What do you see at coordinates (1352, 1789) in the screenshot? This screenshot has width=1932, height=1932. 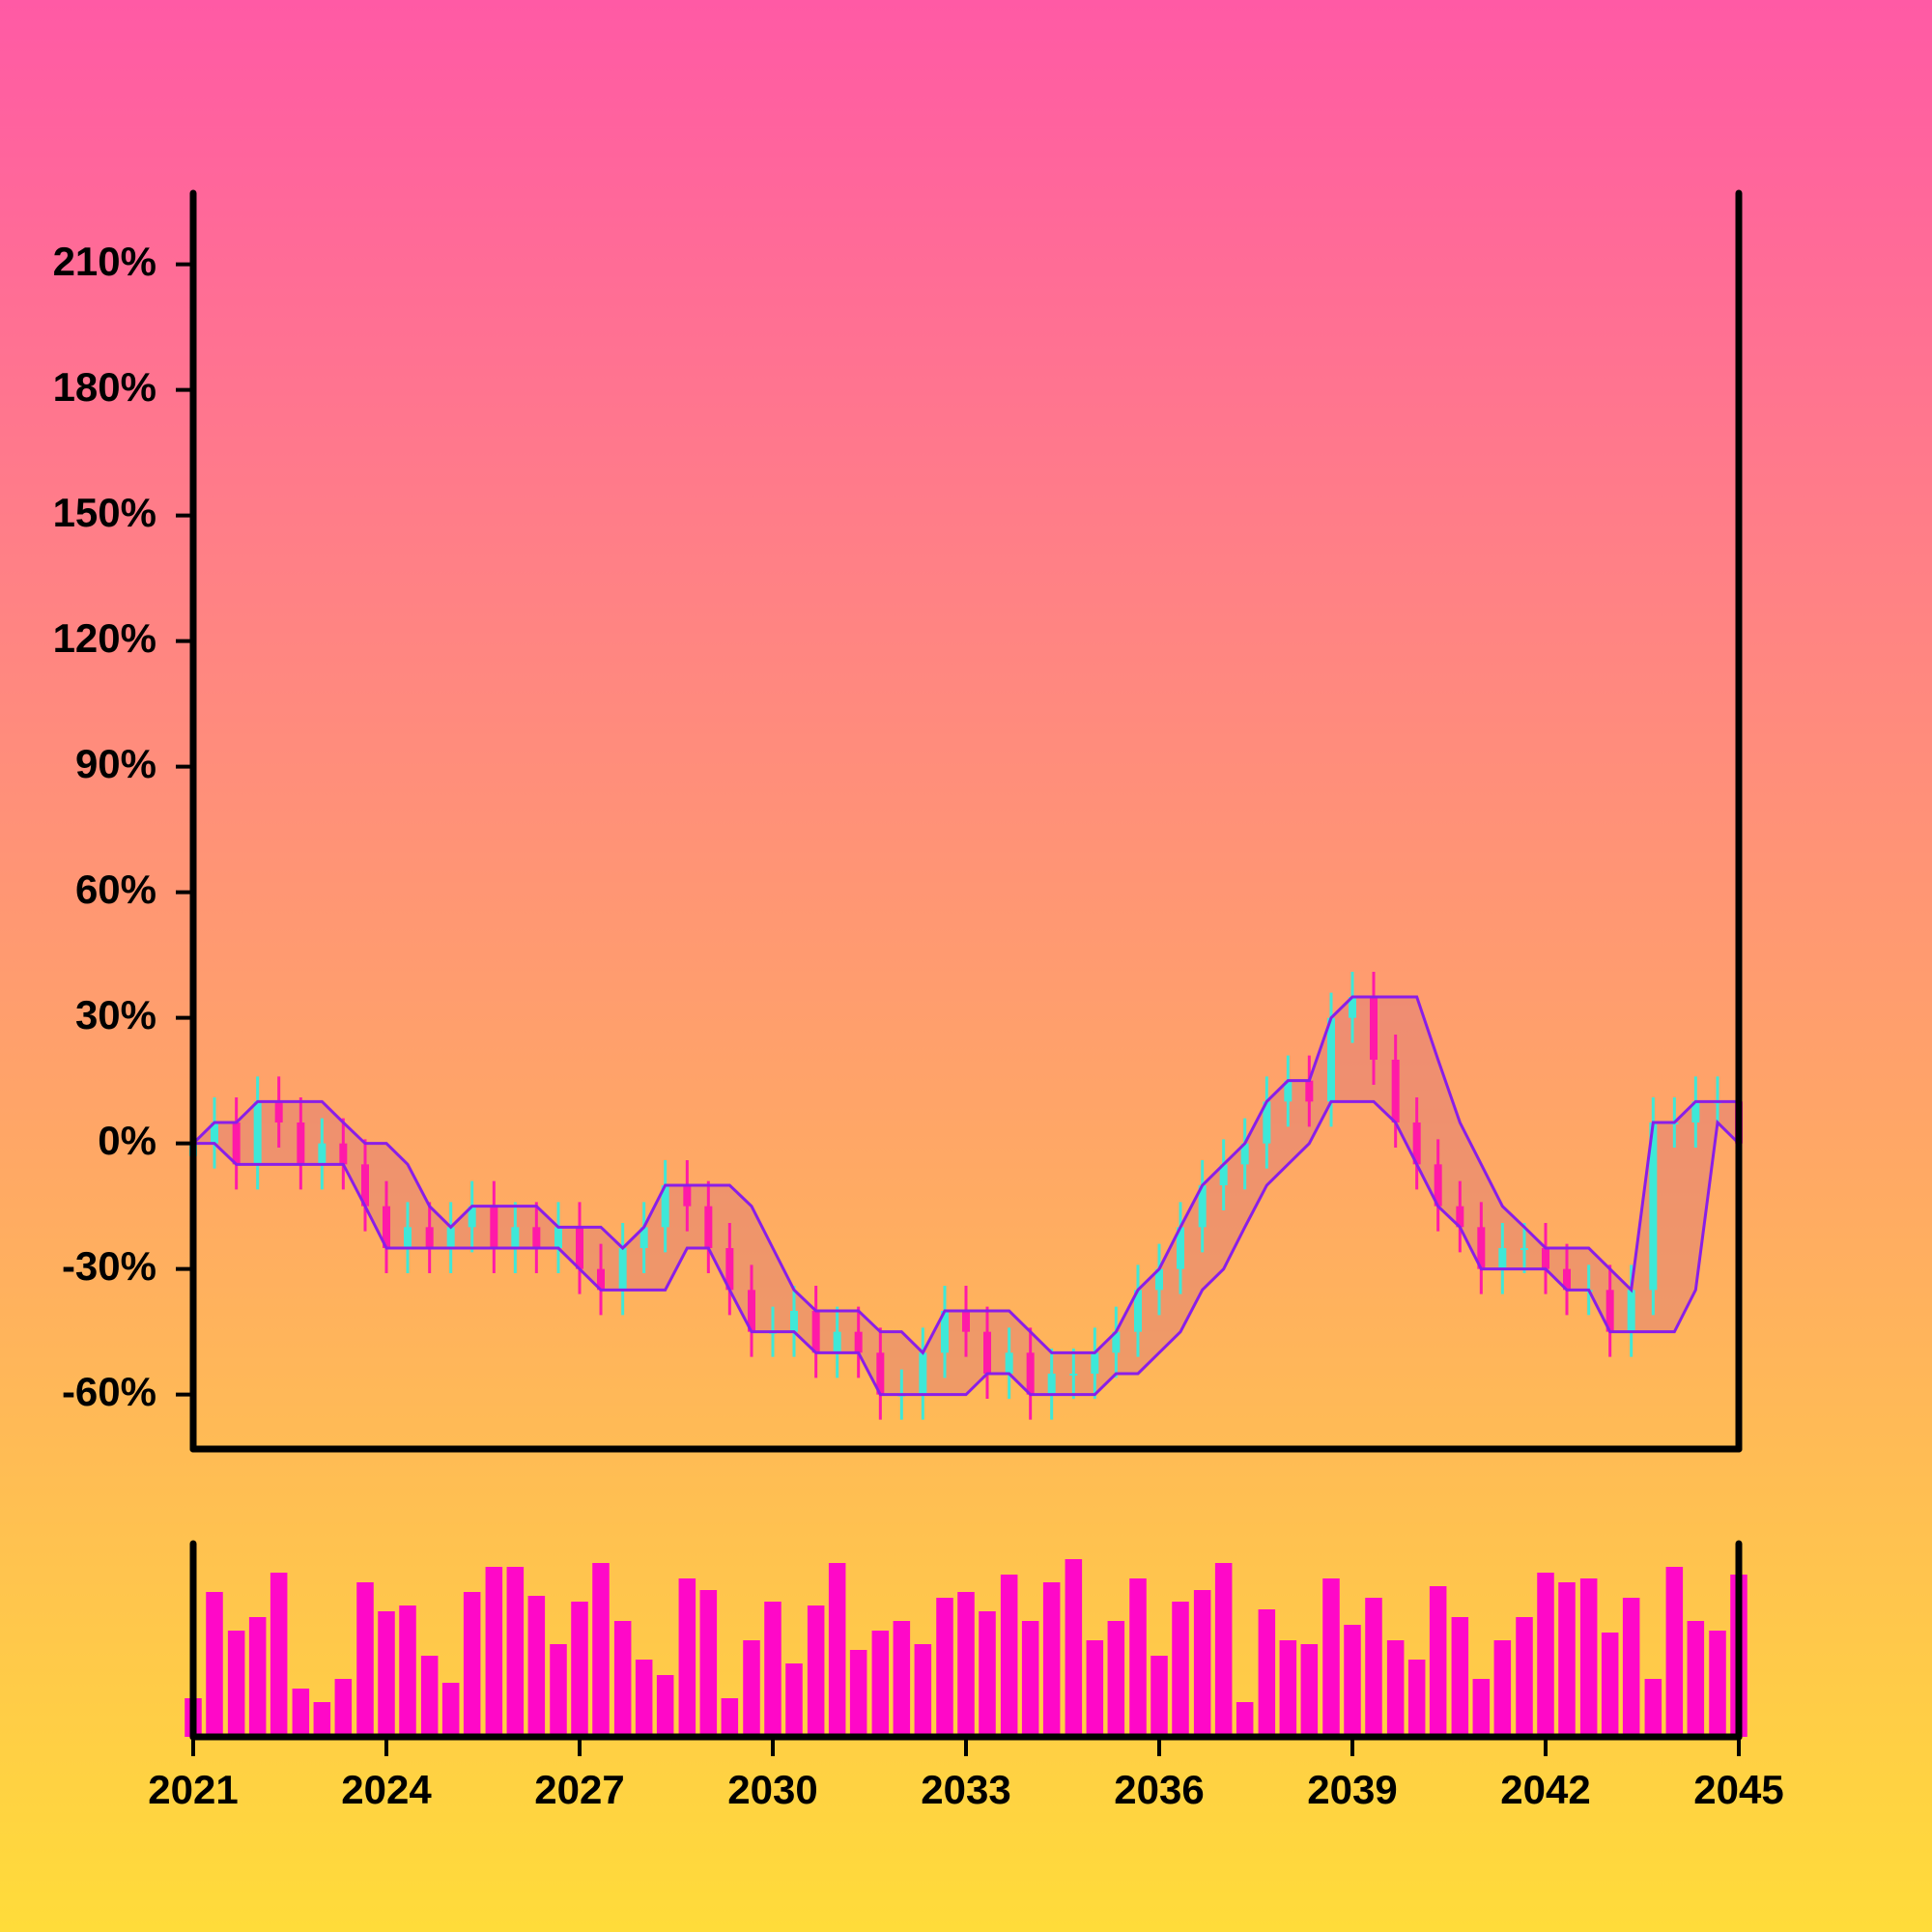 I see `x-tick-label: 2039` at bounding box center [1352, 1789].